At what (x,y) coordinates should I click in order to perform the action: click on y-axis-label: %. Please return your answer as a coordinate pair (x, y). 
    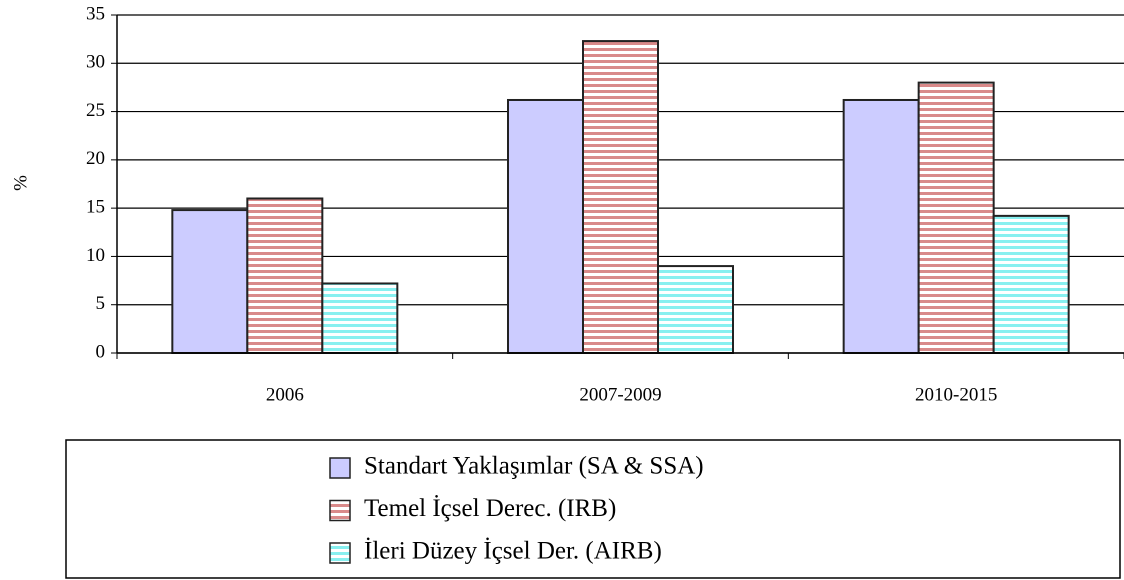
    Looking at the image, I should click on (20, 183).